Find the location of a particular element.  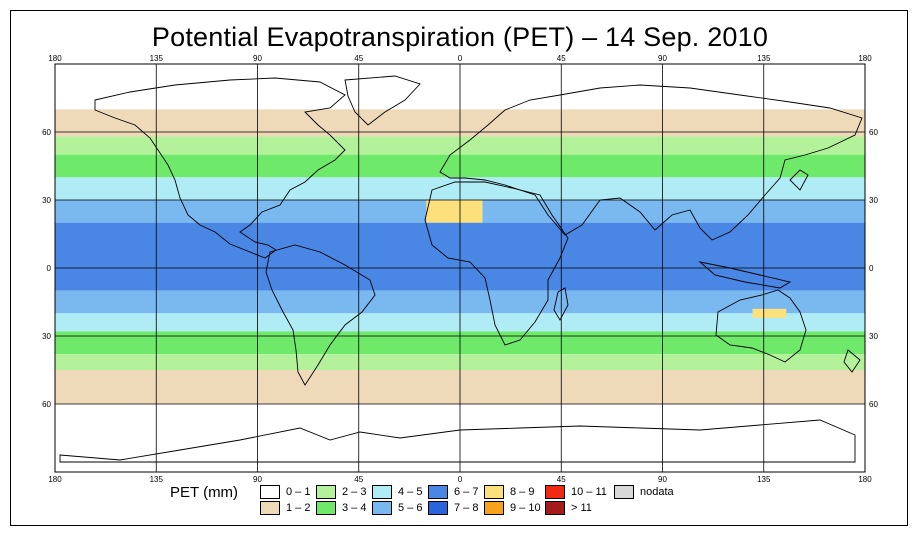

legend-label-11: > 11 is located at coordinates (581, 508).